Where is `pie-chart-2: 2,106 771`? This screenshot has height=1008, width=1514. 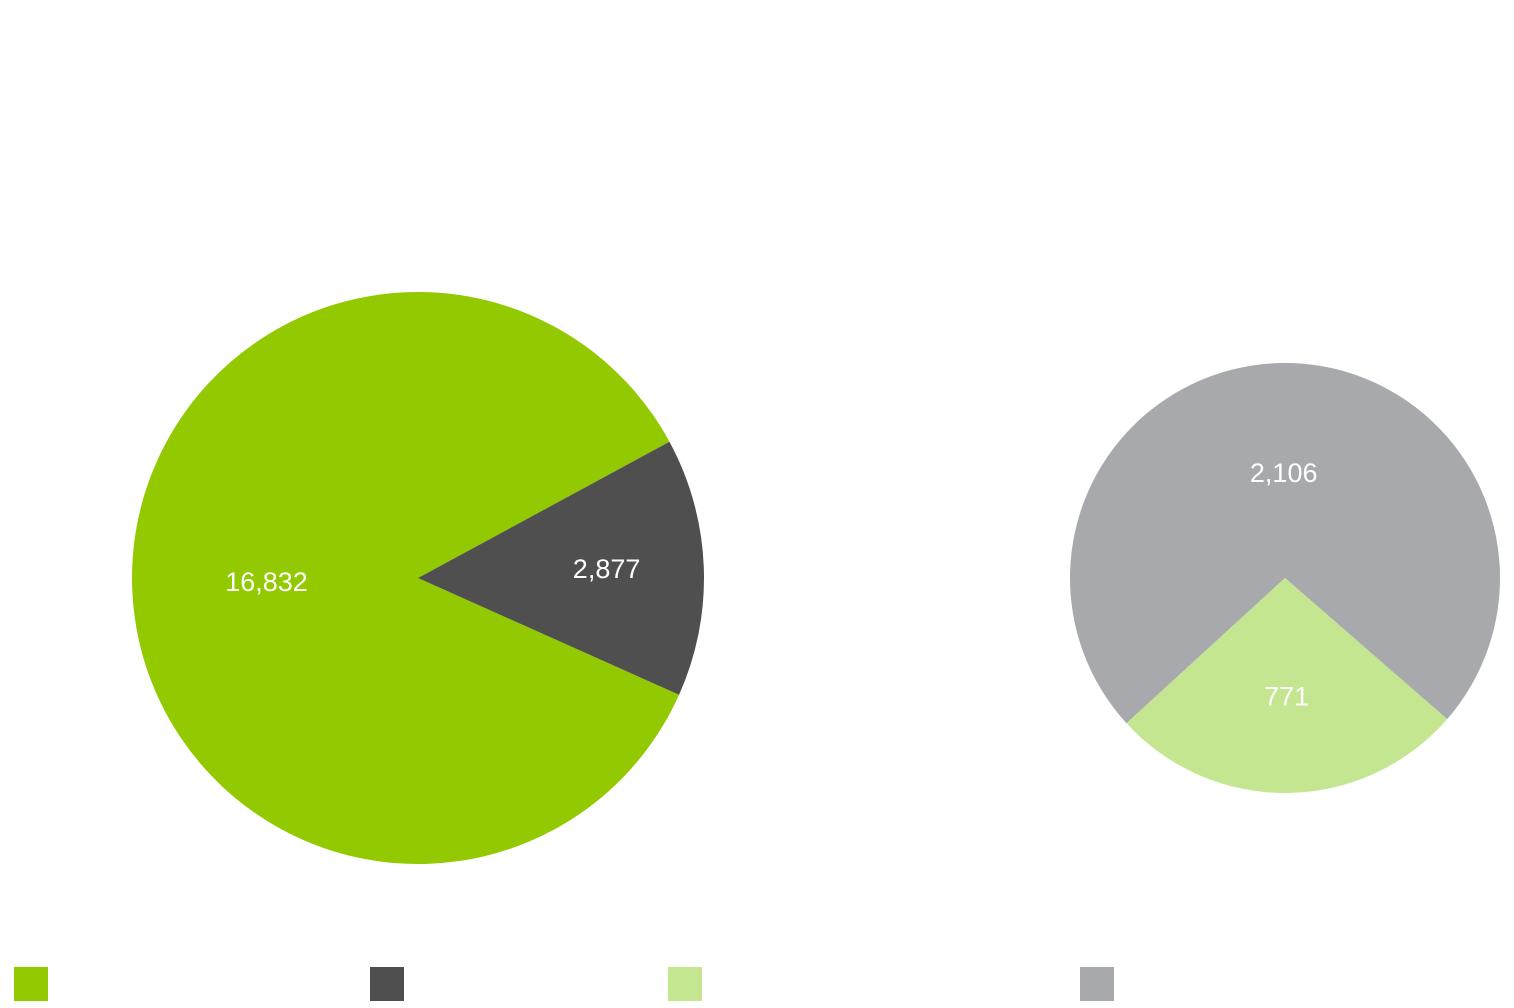 pie-chart-2: 2,106 771 is located at coordinates (1285, 577).